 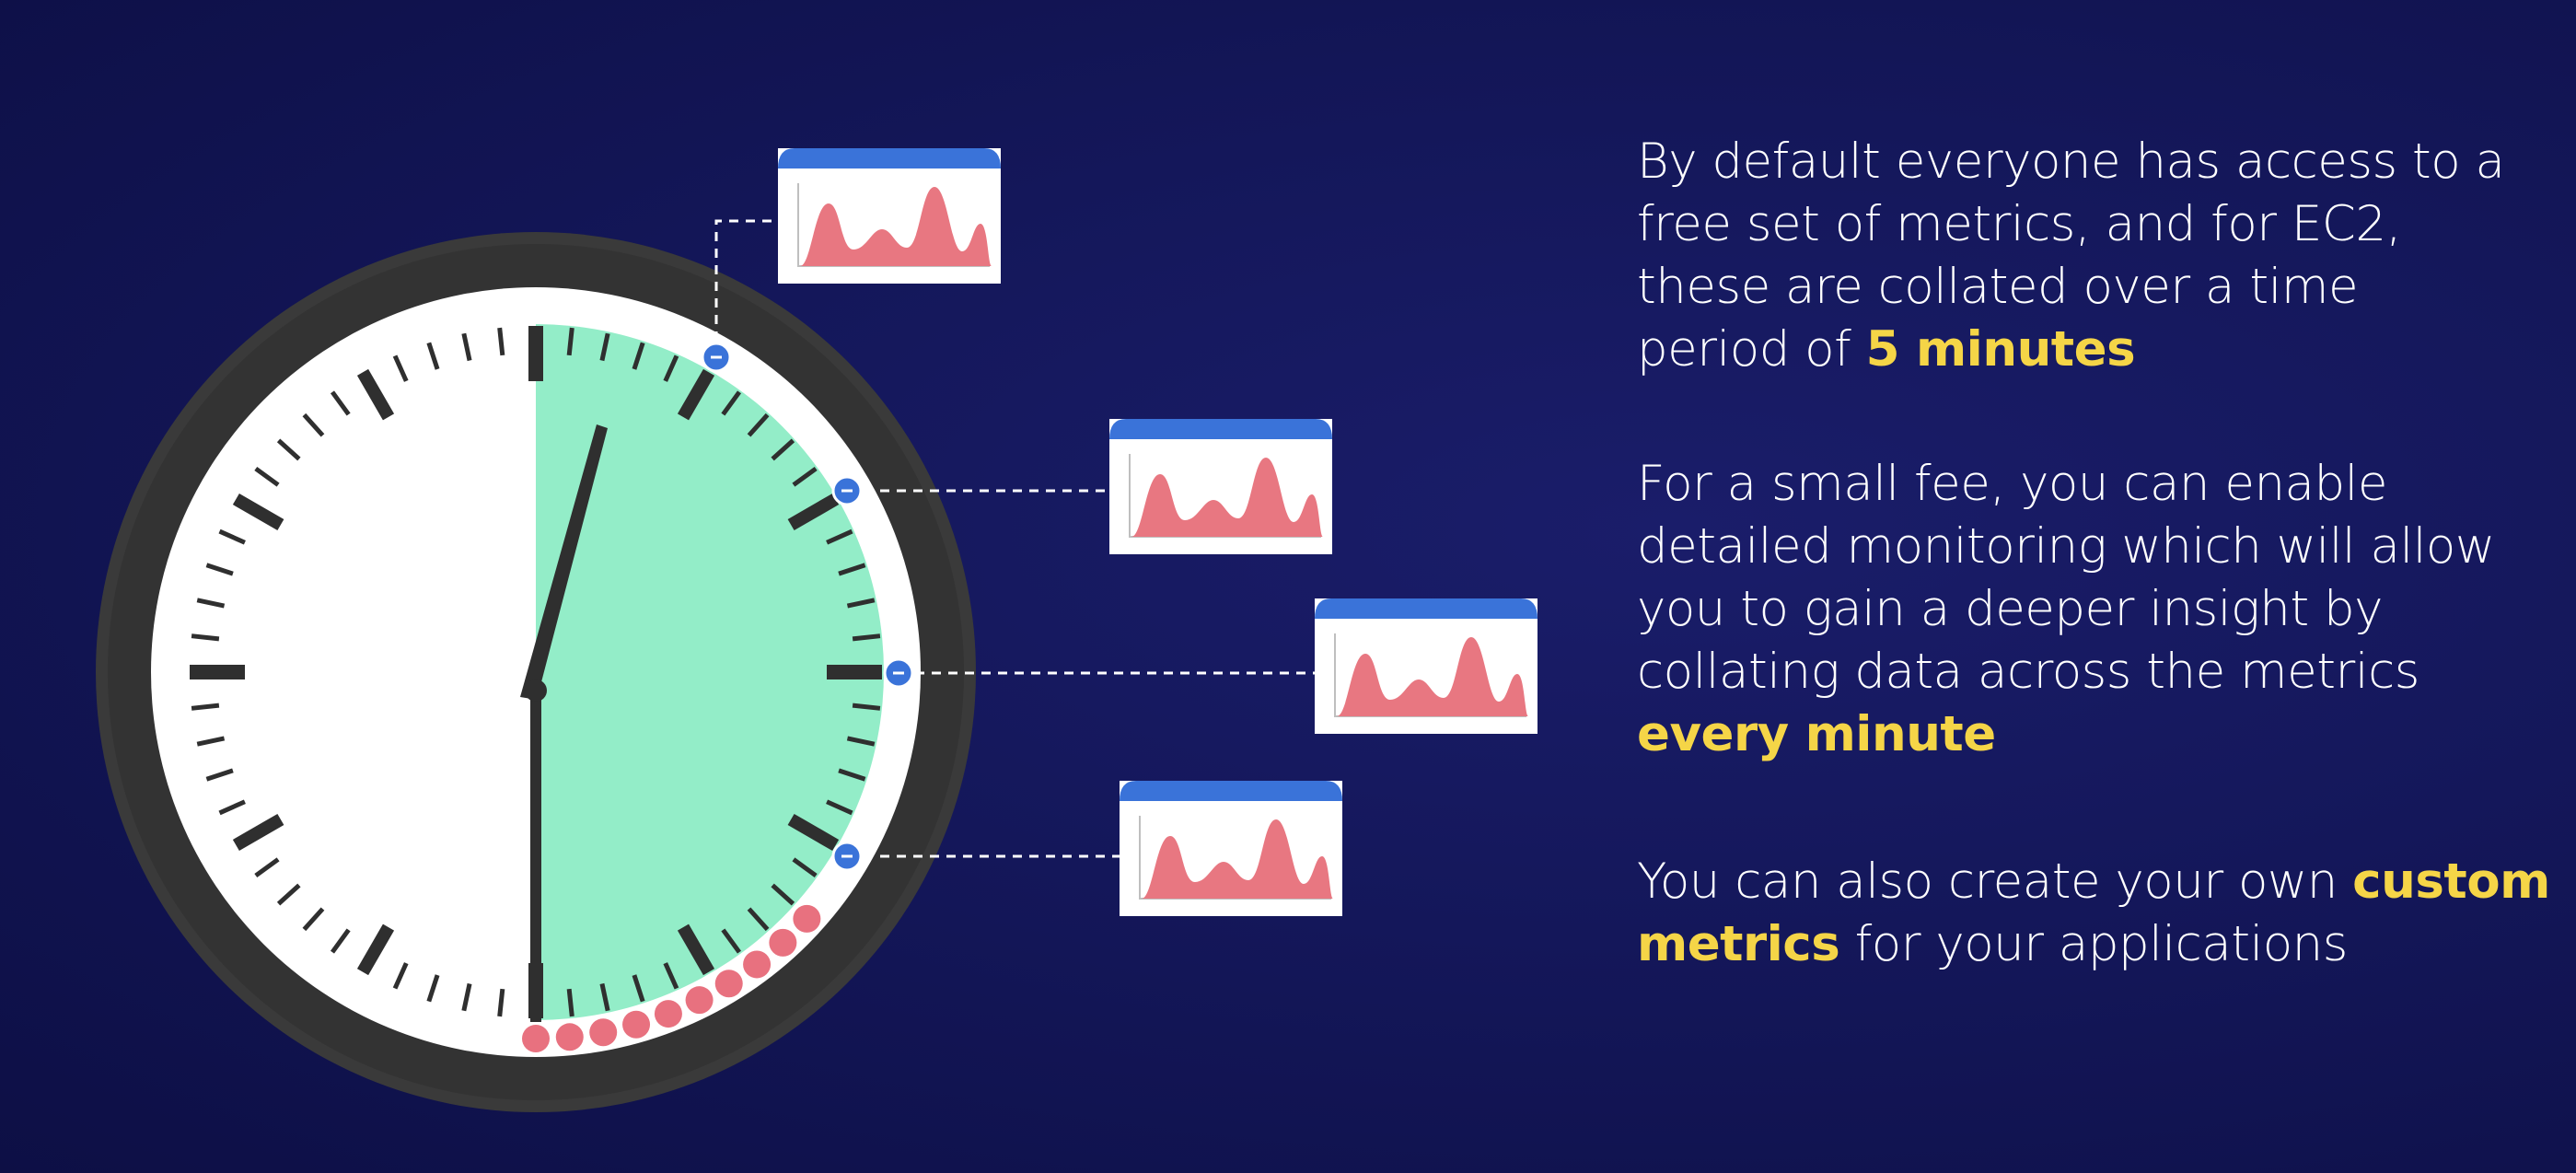 I want to click on text-line: metrics for your applications, so click(x=2088, y=944).